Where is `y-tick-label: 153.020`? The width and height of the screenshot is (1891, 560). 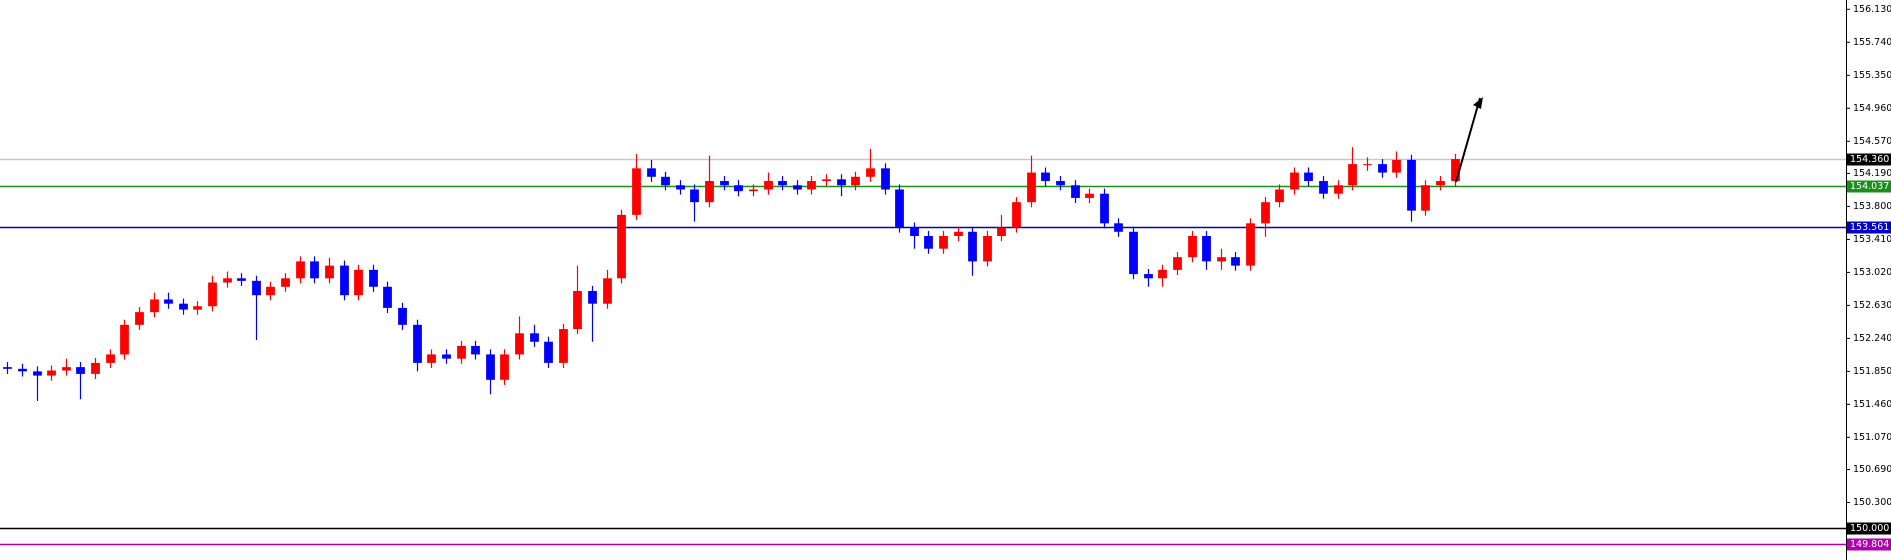 y-tick-label: 153.020 is located at coordinates (1872, 272).